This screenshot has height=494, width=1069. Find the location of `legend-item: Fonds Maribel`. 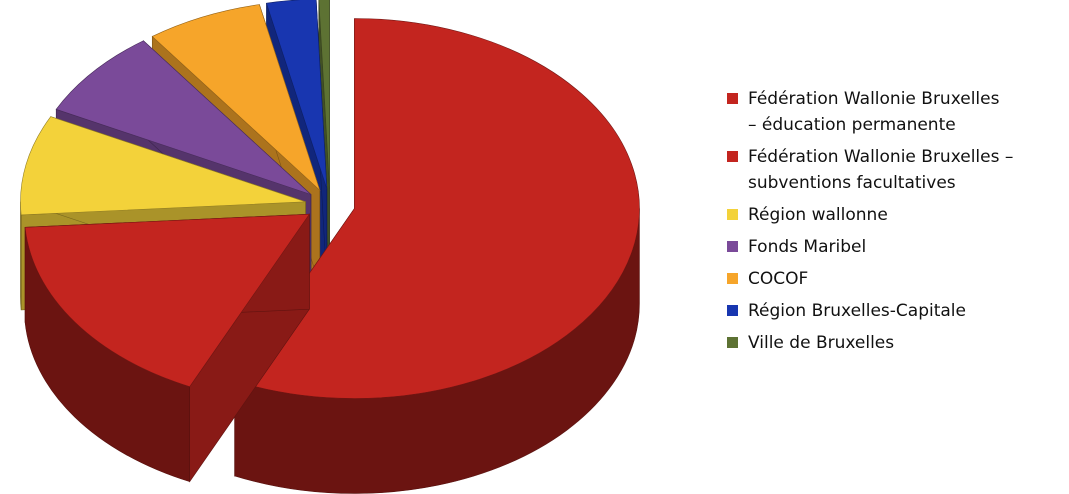

legend-item: Fonds Maribel is located at coordinates (897, 247).